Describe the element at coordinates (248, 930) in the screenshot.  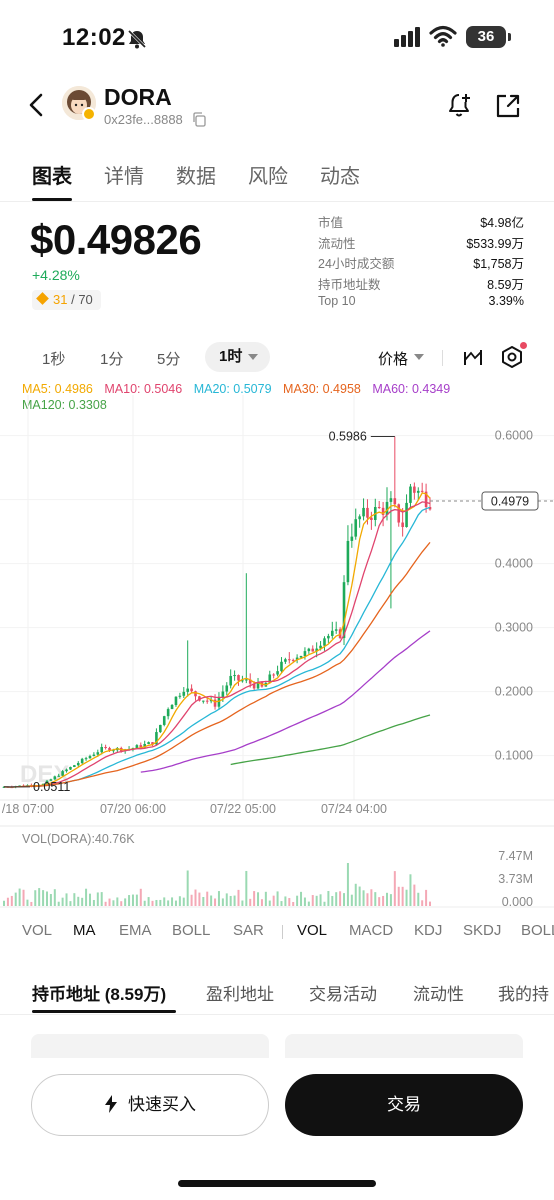
I see `main-indicator-sar: SAR` at that location.